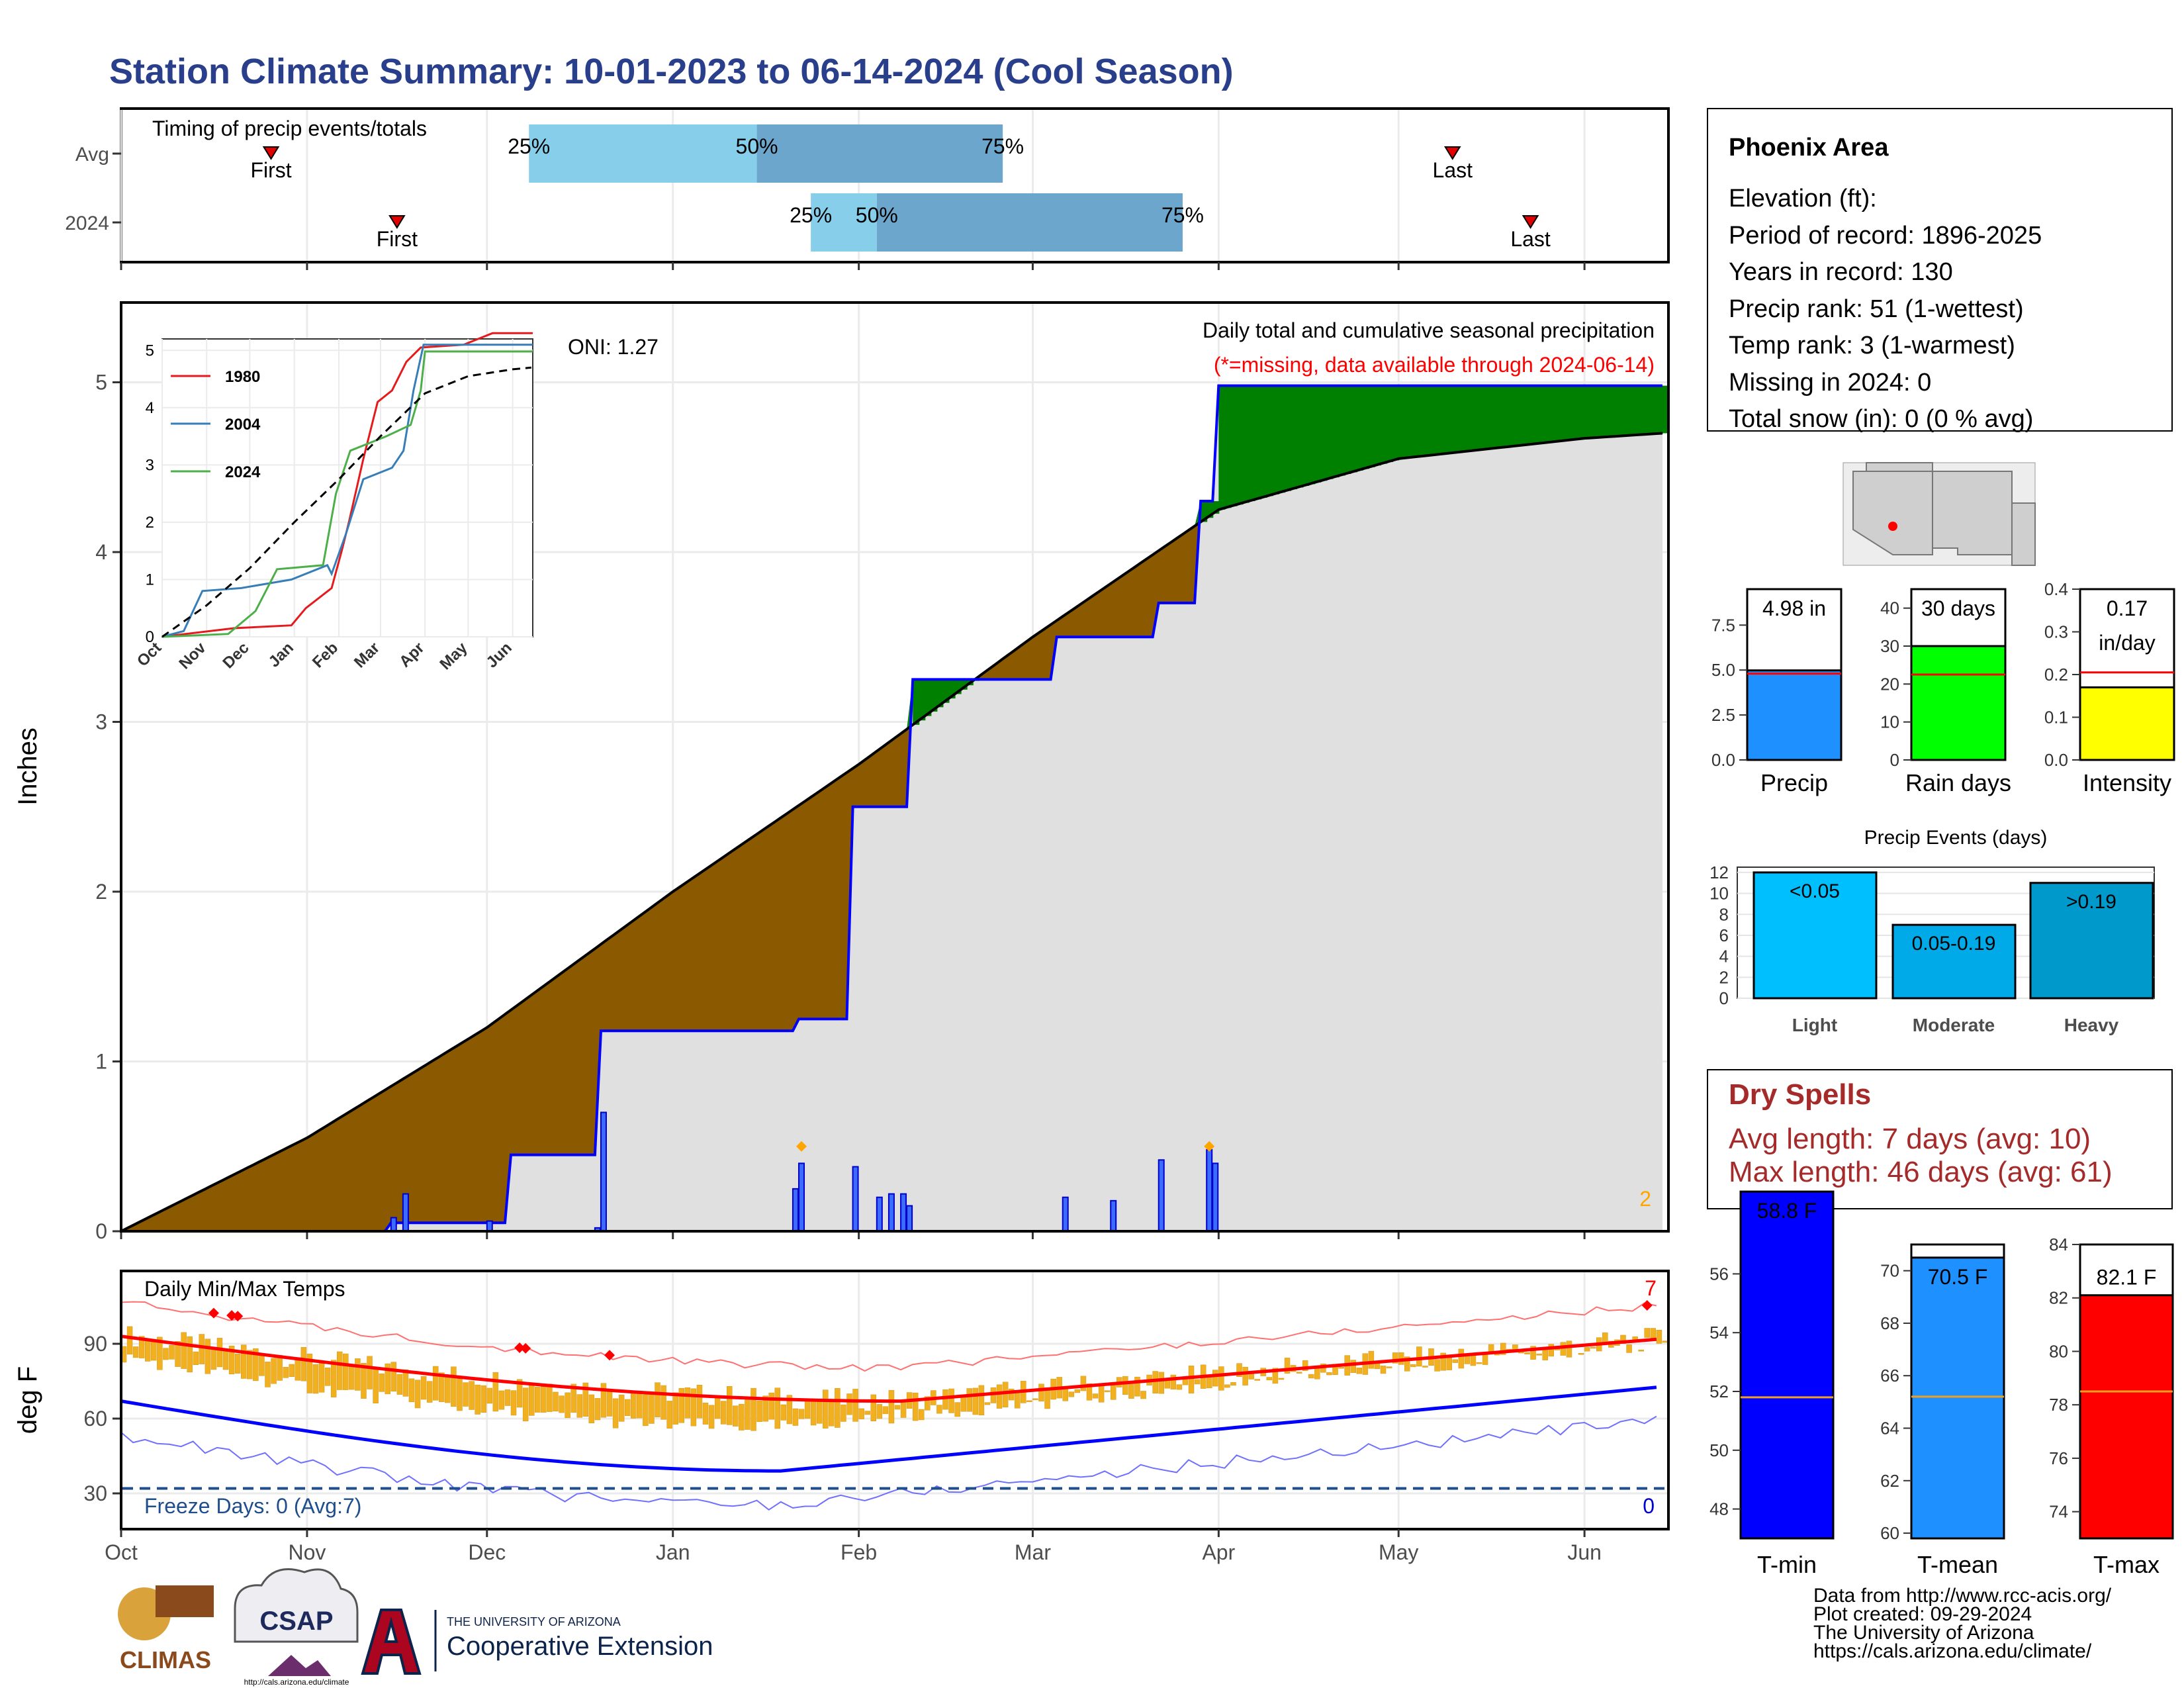 This screenshot has width=2184, height=1688. What do you see at coordinates (1803, 198) in the screenshot?
I see `station-line: Elevation (ft):` at bounding box center [1803, 198].